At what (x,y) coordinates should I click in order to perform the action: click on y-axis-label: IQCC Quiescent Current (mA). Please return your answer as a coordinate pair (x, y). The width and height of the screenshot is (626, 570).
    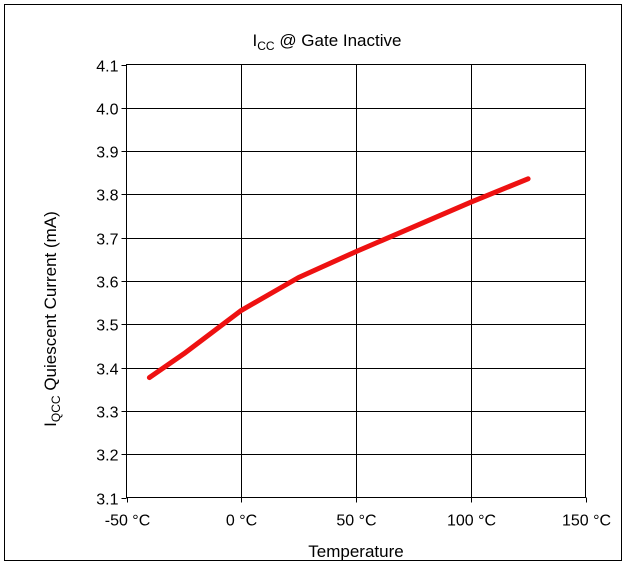
    Looking at the image, I should click on (52, 319).